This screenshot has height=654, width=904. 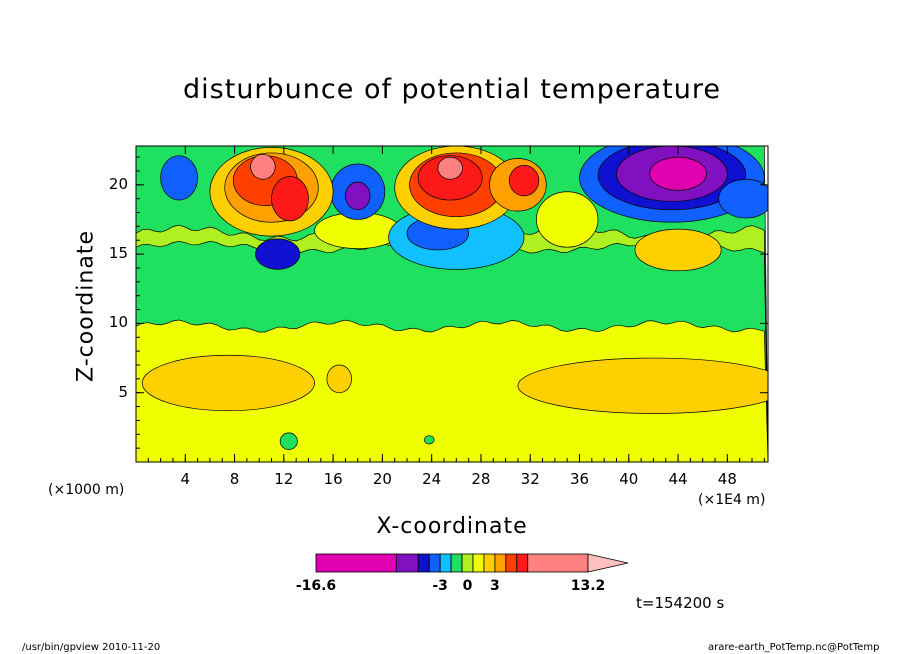 What do you see at coordinates (333, 479) in the screenshot?
I see `x-tick-label: 16` at bounding box center [333, 479].